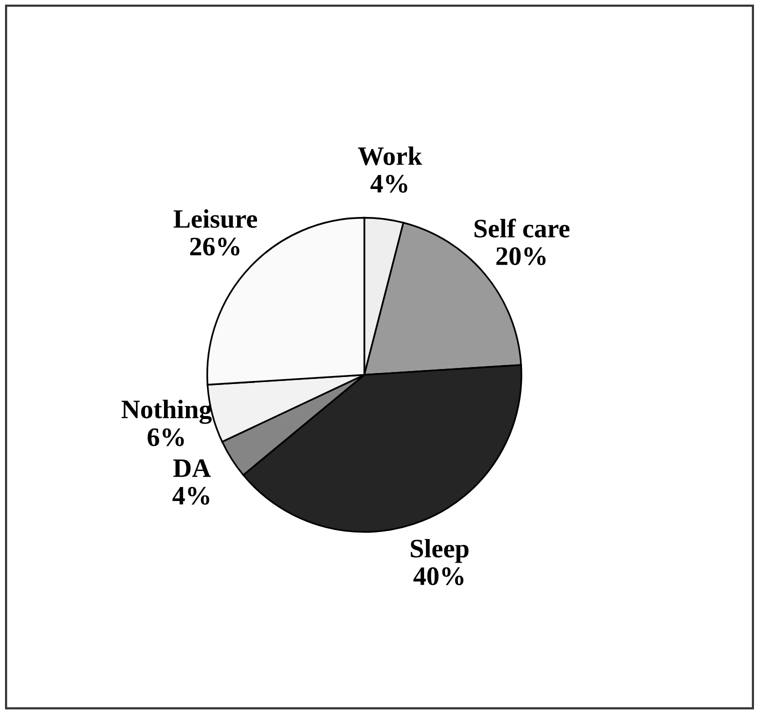  What do you see at coordinates (215, 247) in the screenshot?
I see `data-label: 26%` at bounding box center [215, 247].